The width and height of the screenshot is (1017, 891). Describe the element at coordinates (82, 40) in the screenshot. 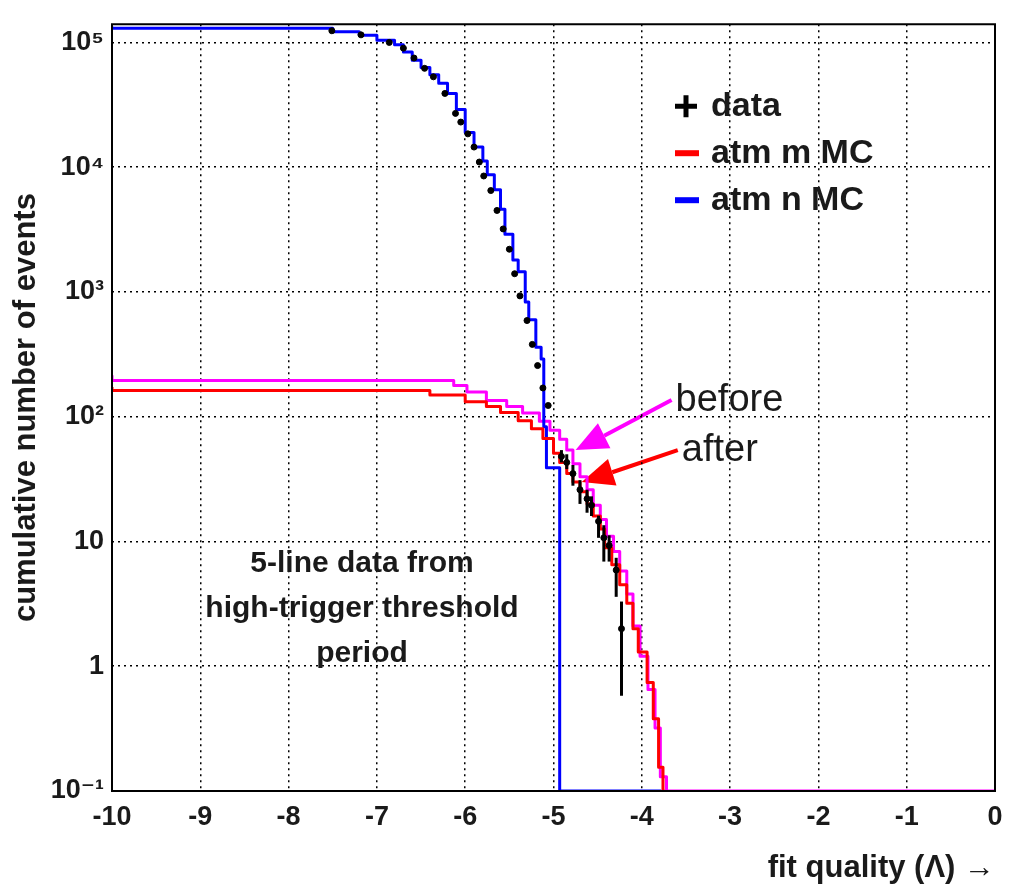

I see `y-tick-label: 10⁵` at that location.